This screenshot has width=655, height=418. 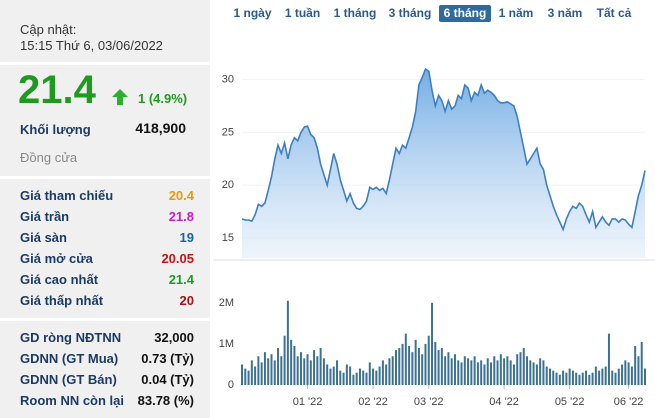 What do you see at coordinates (308, 402) in the screenshot?
I see `x-tick-label: 01 '22` at bounding box center [308, 402].